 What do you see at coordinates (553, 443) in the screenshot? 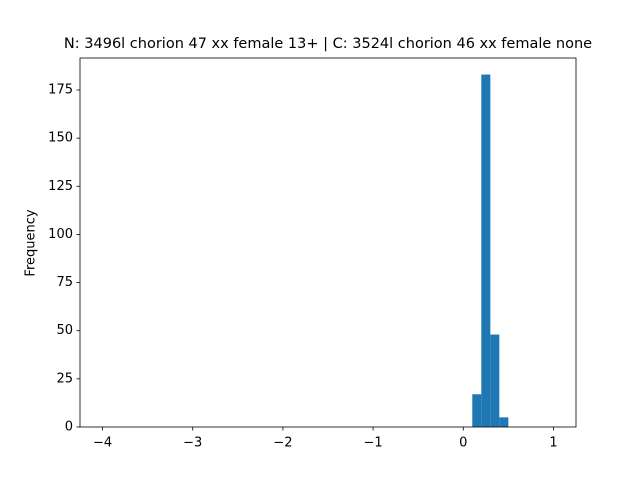
I see `x-tick-label: 1` at bounding box center [553, 443].